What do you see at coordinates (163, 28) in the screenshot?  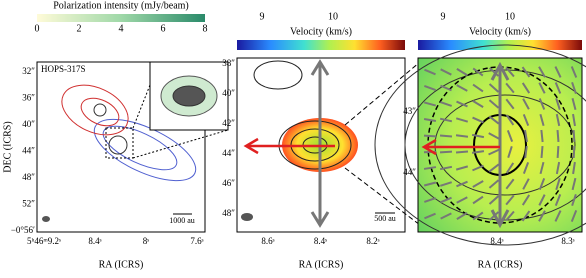 I see `colorbar-tick-label: 6` at bounding box center [163, 28].